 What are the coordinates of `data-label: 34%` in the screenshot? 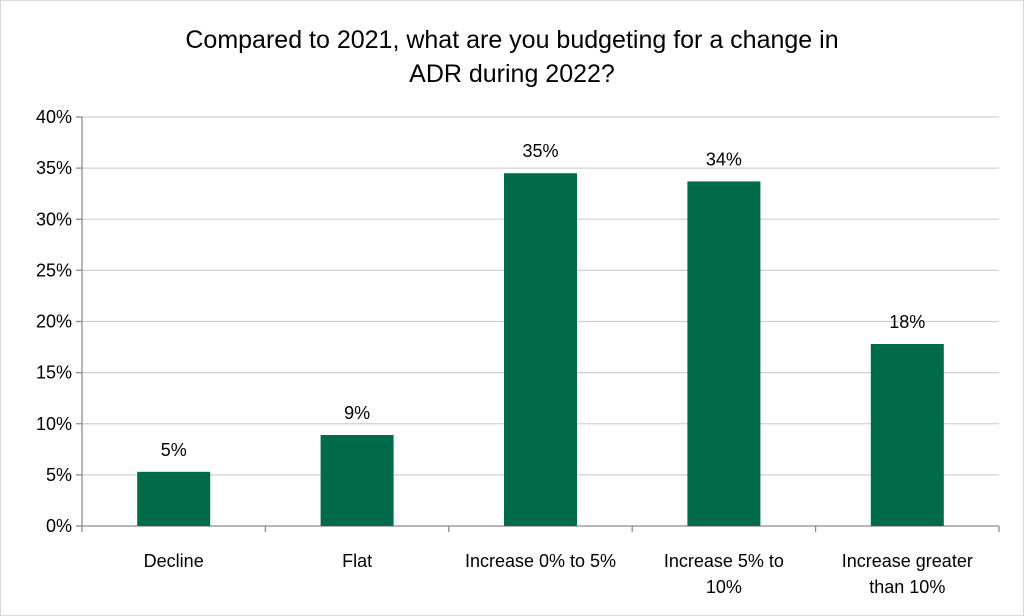 It's located at (724, 159).